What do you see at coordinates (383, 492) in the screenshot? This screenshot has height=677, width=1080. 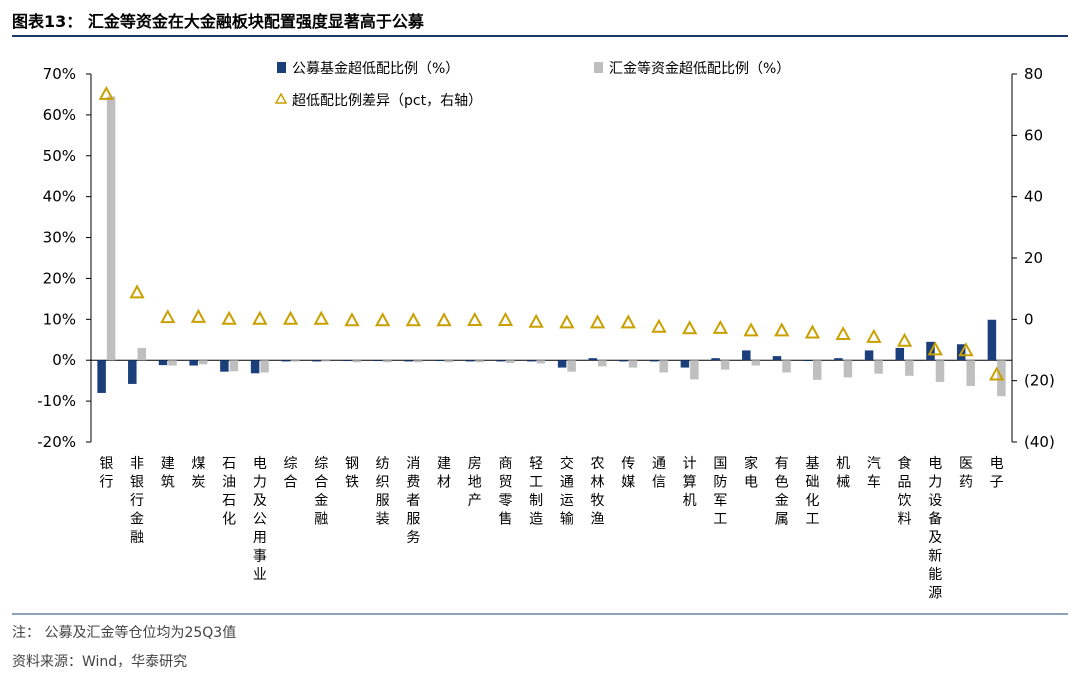 I see `category-label: 纺织服装` at bounding box center [383, 492].